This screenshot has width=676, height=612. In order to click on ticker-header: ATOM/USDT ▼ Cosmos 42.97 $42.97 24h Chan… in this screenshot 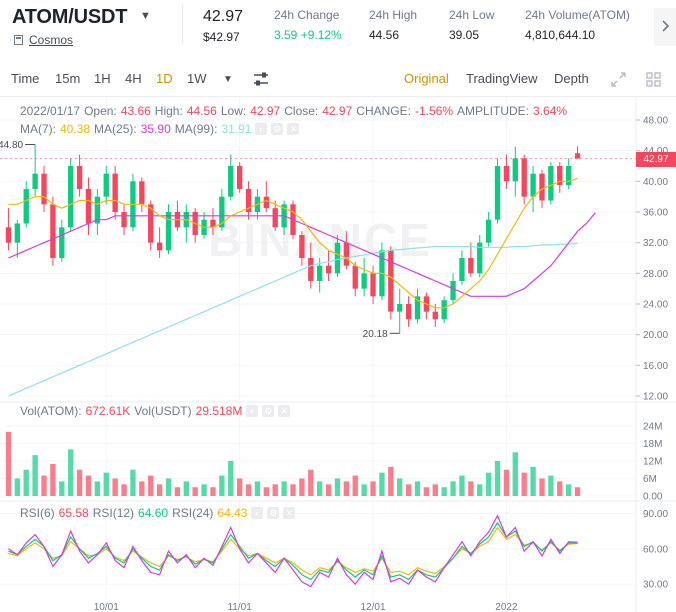, I will do `click(338, 30)`.